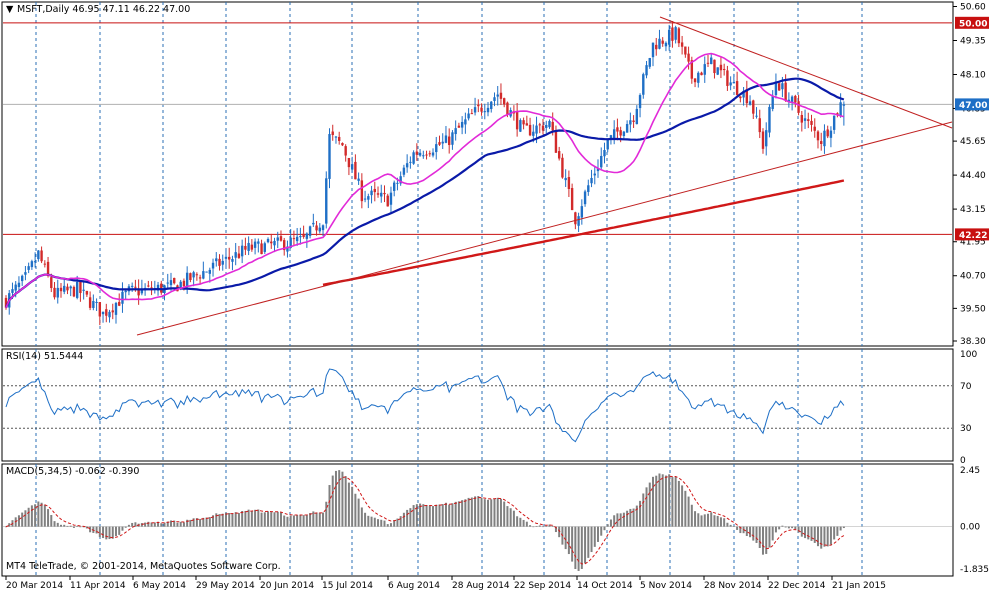  Describe the element at coordinates (425, 405) in the screenshot. I see `rsi-line` at that location.